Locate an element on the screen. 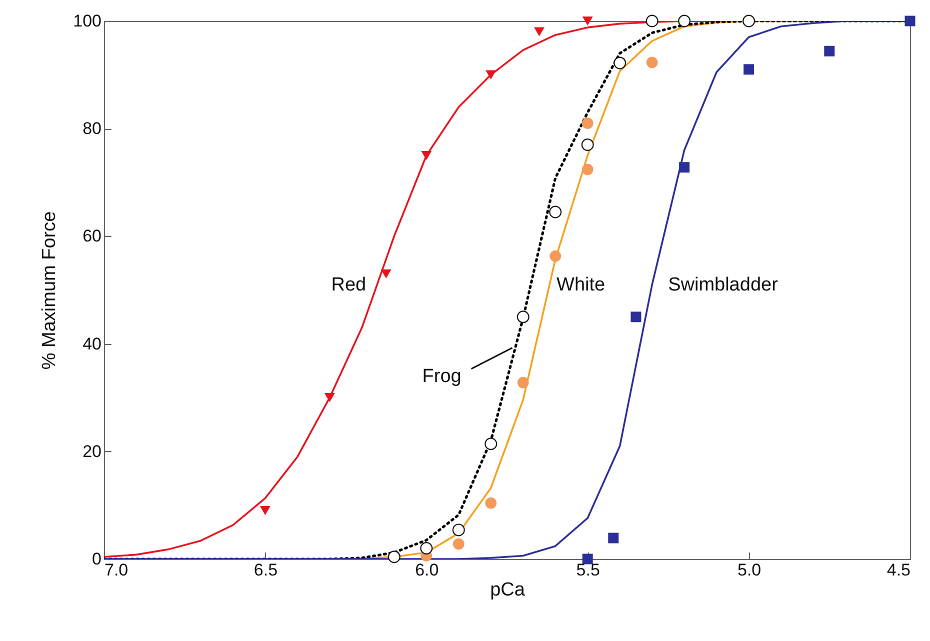 The image size is (930, 641). series-label: Swimbladder is located at coordinates (723, 285).